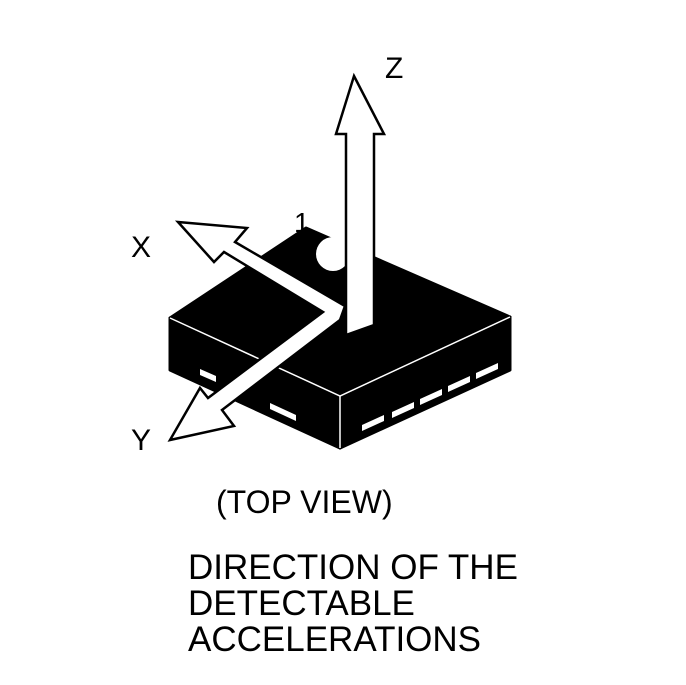 The height and width of the screenshot is (685, 686). What do you see at coordinates (141, 247) in the screenshot?
I see `x-axis-label: X` at bounding box center [141, 247].